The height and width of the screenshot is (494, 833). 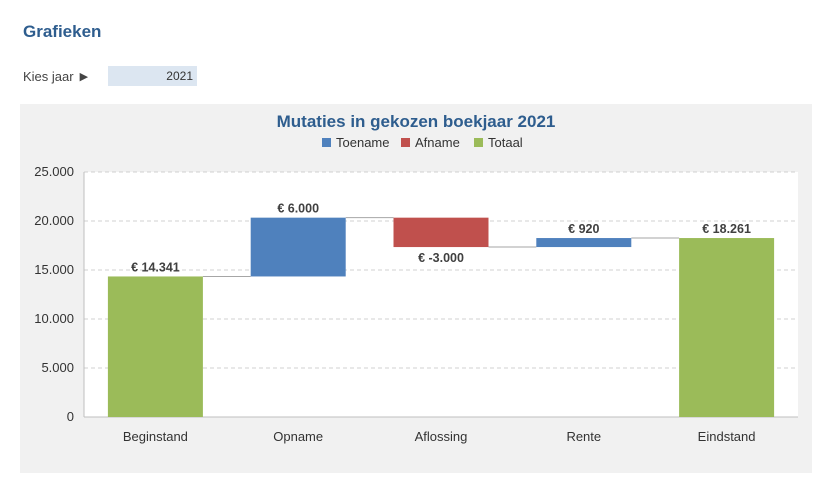 What do you see at coordinates (54, 220) in the screenshot?
I see `y-tick-label: 20.000` at bounding box center [54, 220].